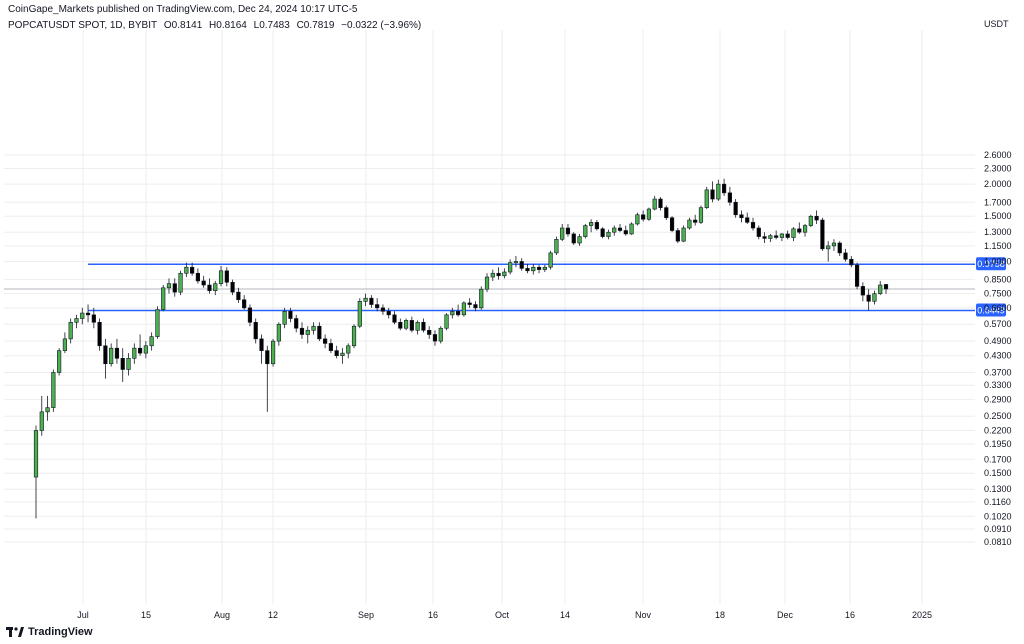 This screenshot has width=1024, height=644. Describe the element at coordinates (998, 169) in the screenshot. I see `y-tick-label: 2.3000` at that location.